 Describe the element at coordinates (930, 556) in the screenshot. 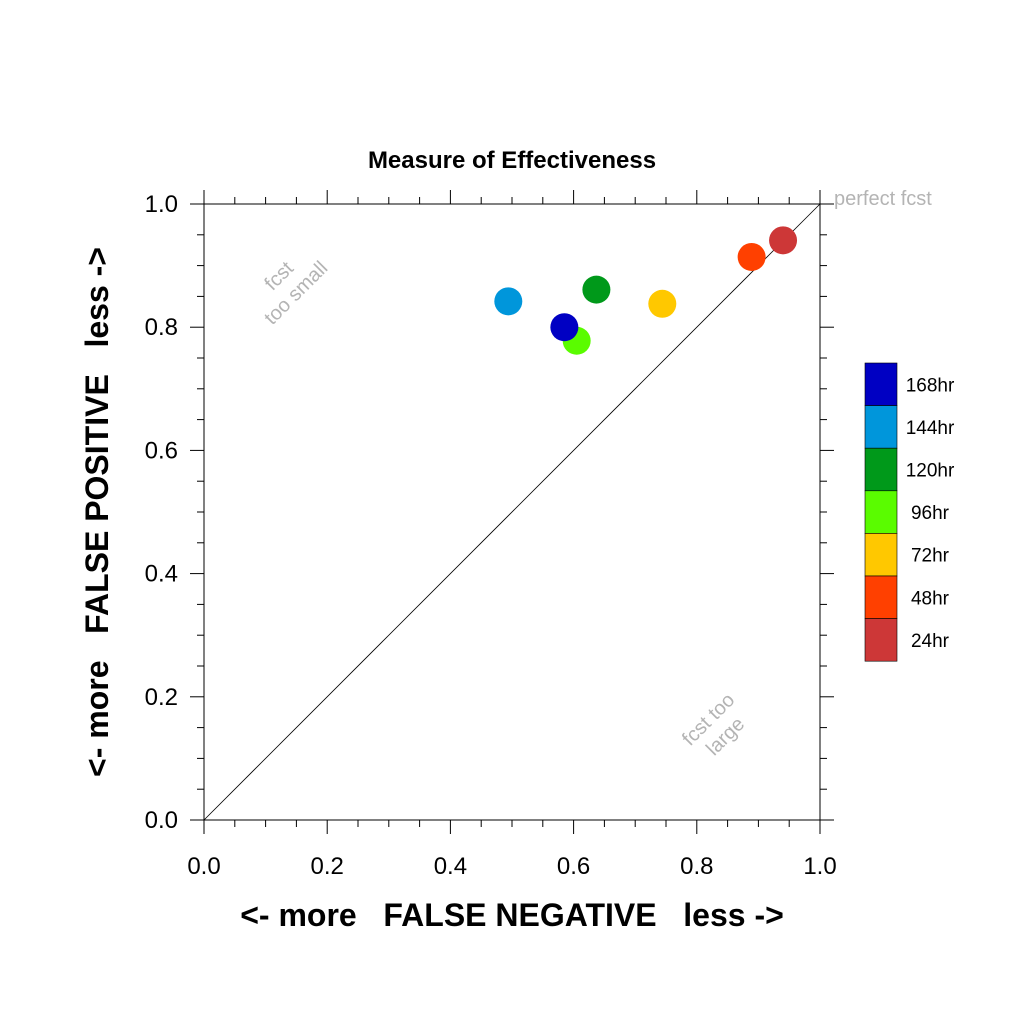

I see `legend-label-72hr: 72hr` at that location.